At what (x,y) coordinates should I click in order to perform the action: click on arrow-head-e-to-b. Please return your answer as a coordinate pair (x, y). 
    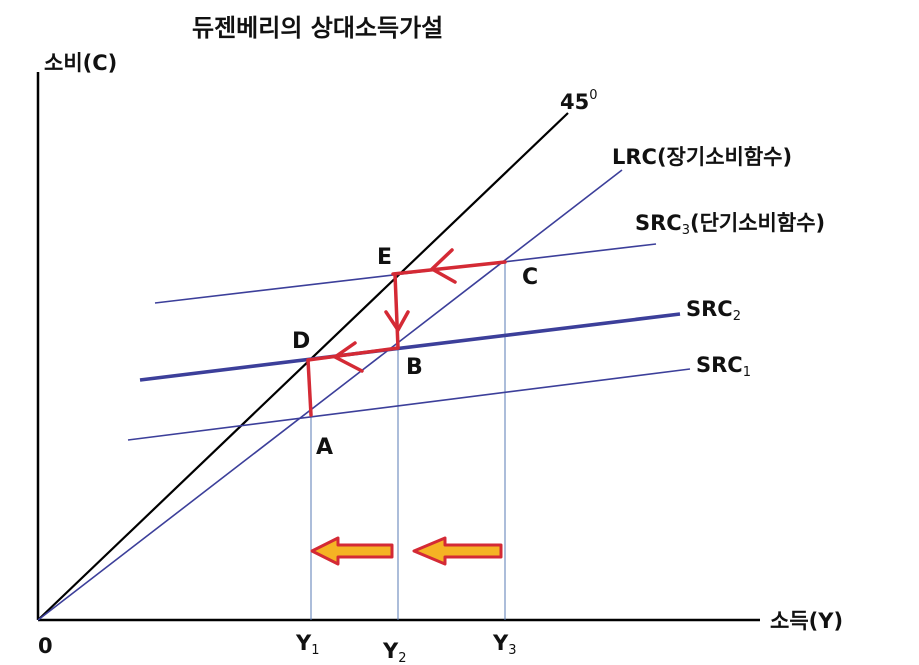
    Looking at the image, I should click on (397, 321).